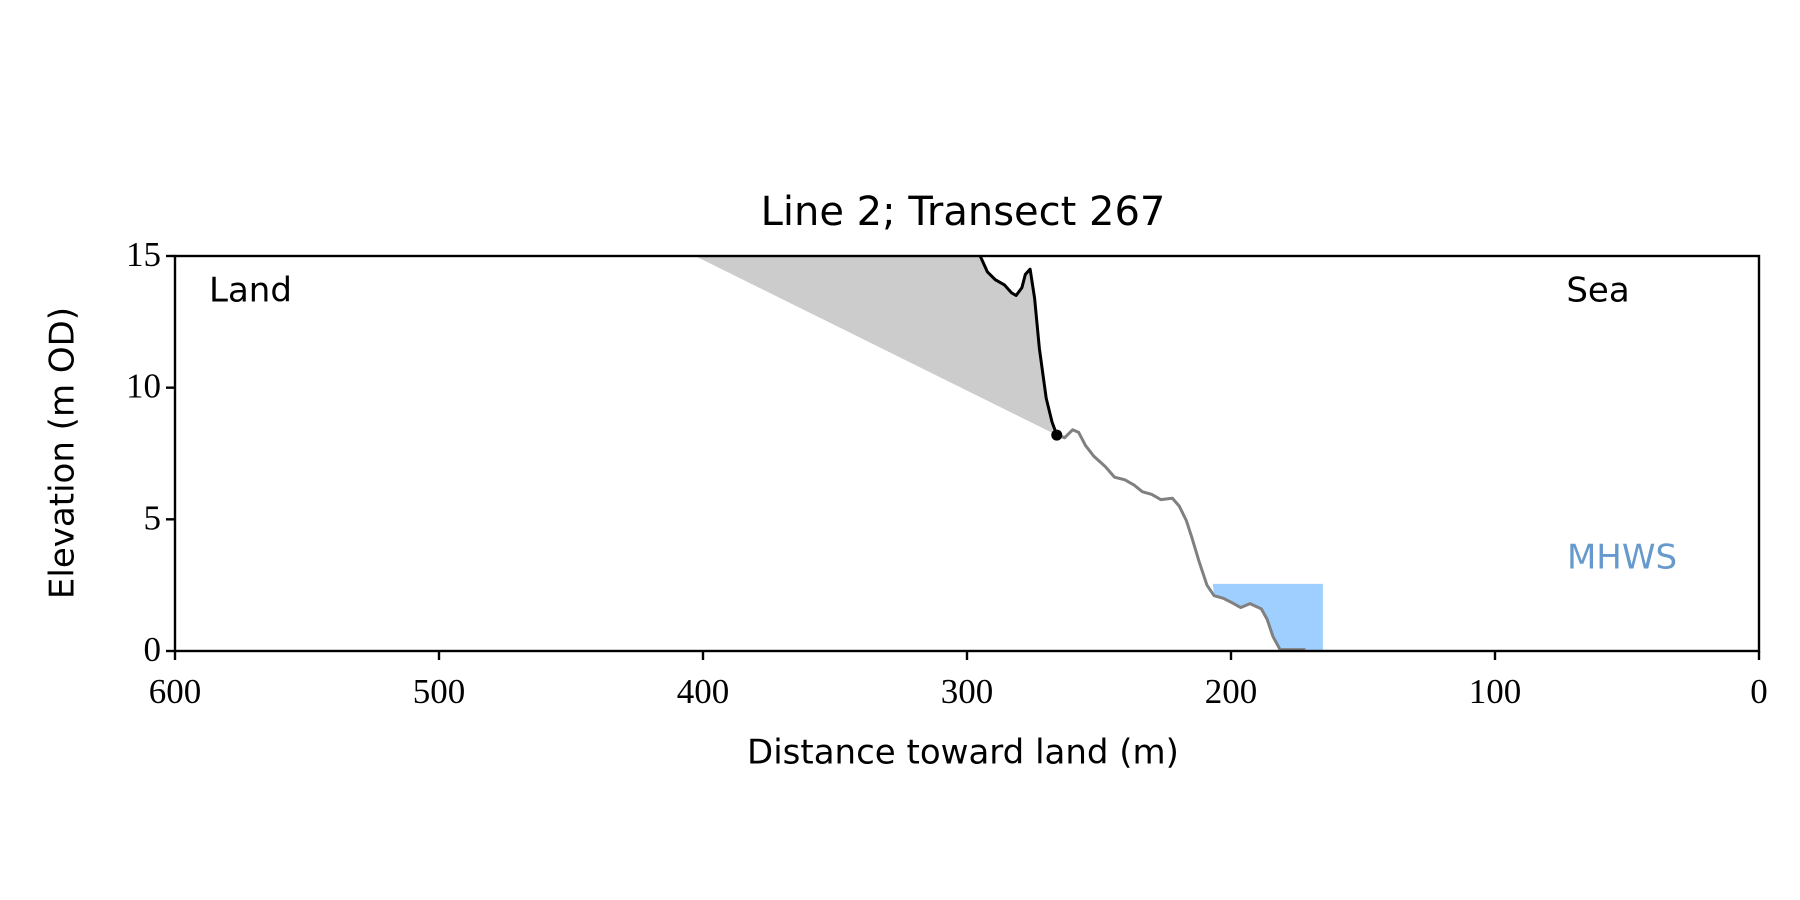 The image size is (1800, 900). Describe the element at coordinates (439, 691) in the screenshot. I see `x-tick-label: 500` at that location.